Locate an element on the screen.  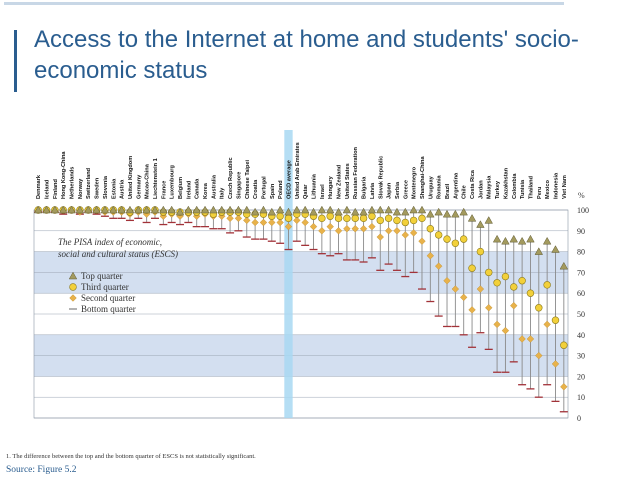
y-tick-label: 20 is located at coordinates (581, 376).